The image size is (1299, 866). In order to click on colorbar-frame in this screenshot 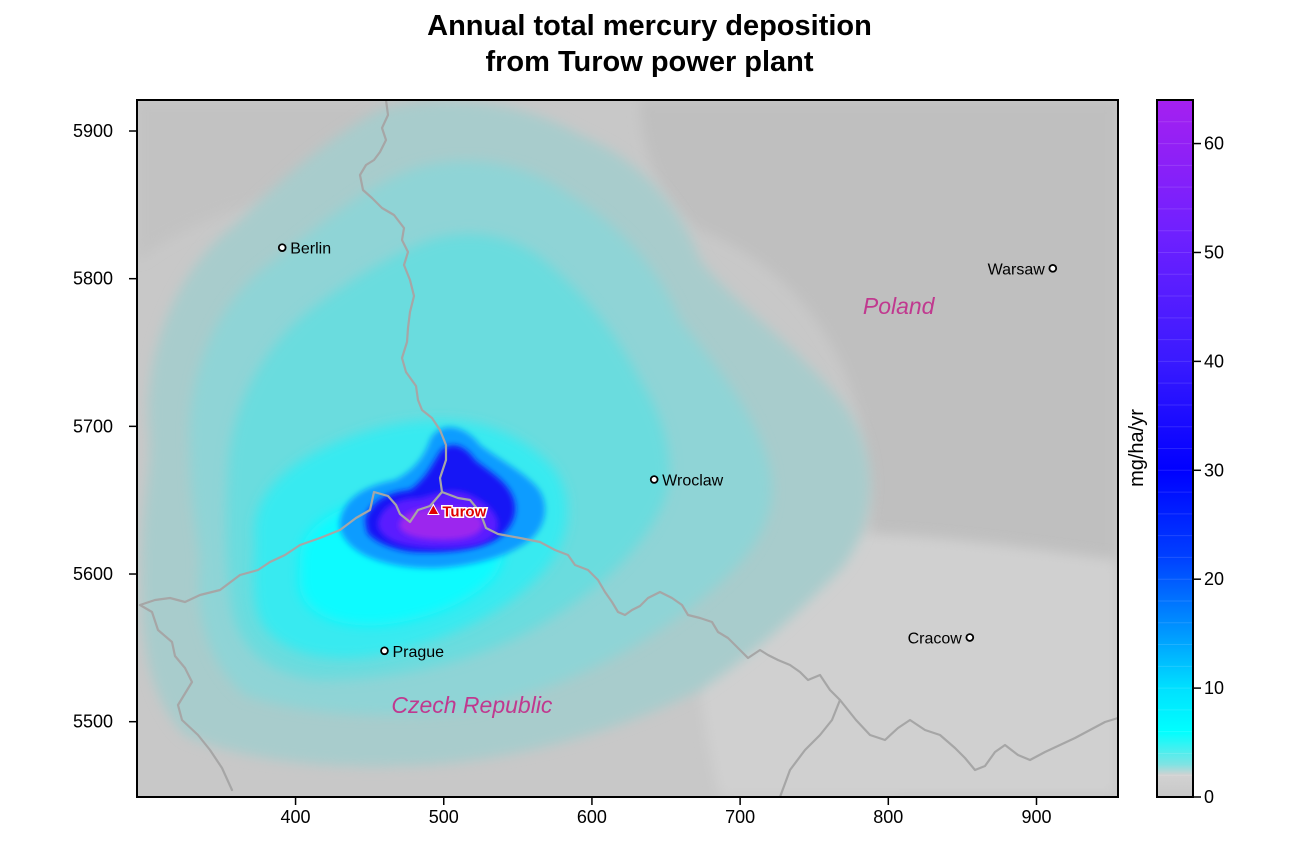, I will do `click(1175, 448)`.